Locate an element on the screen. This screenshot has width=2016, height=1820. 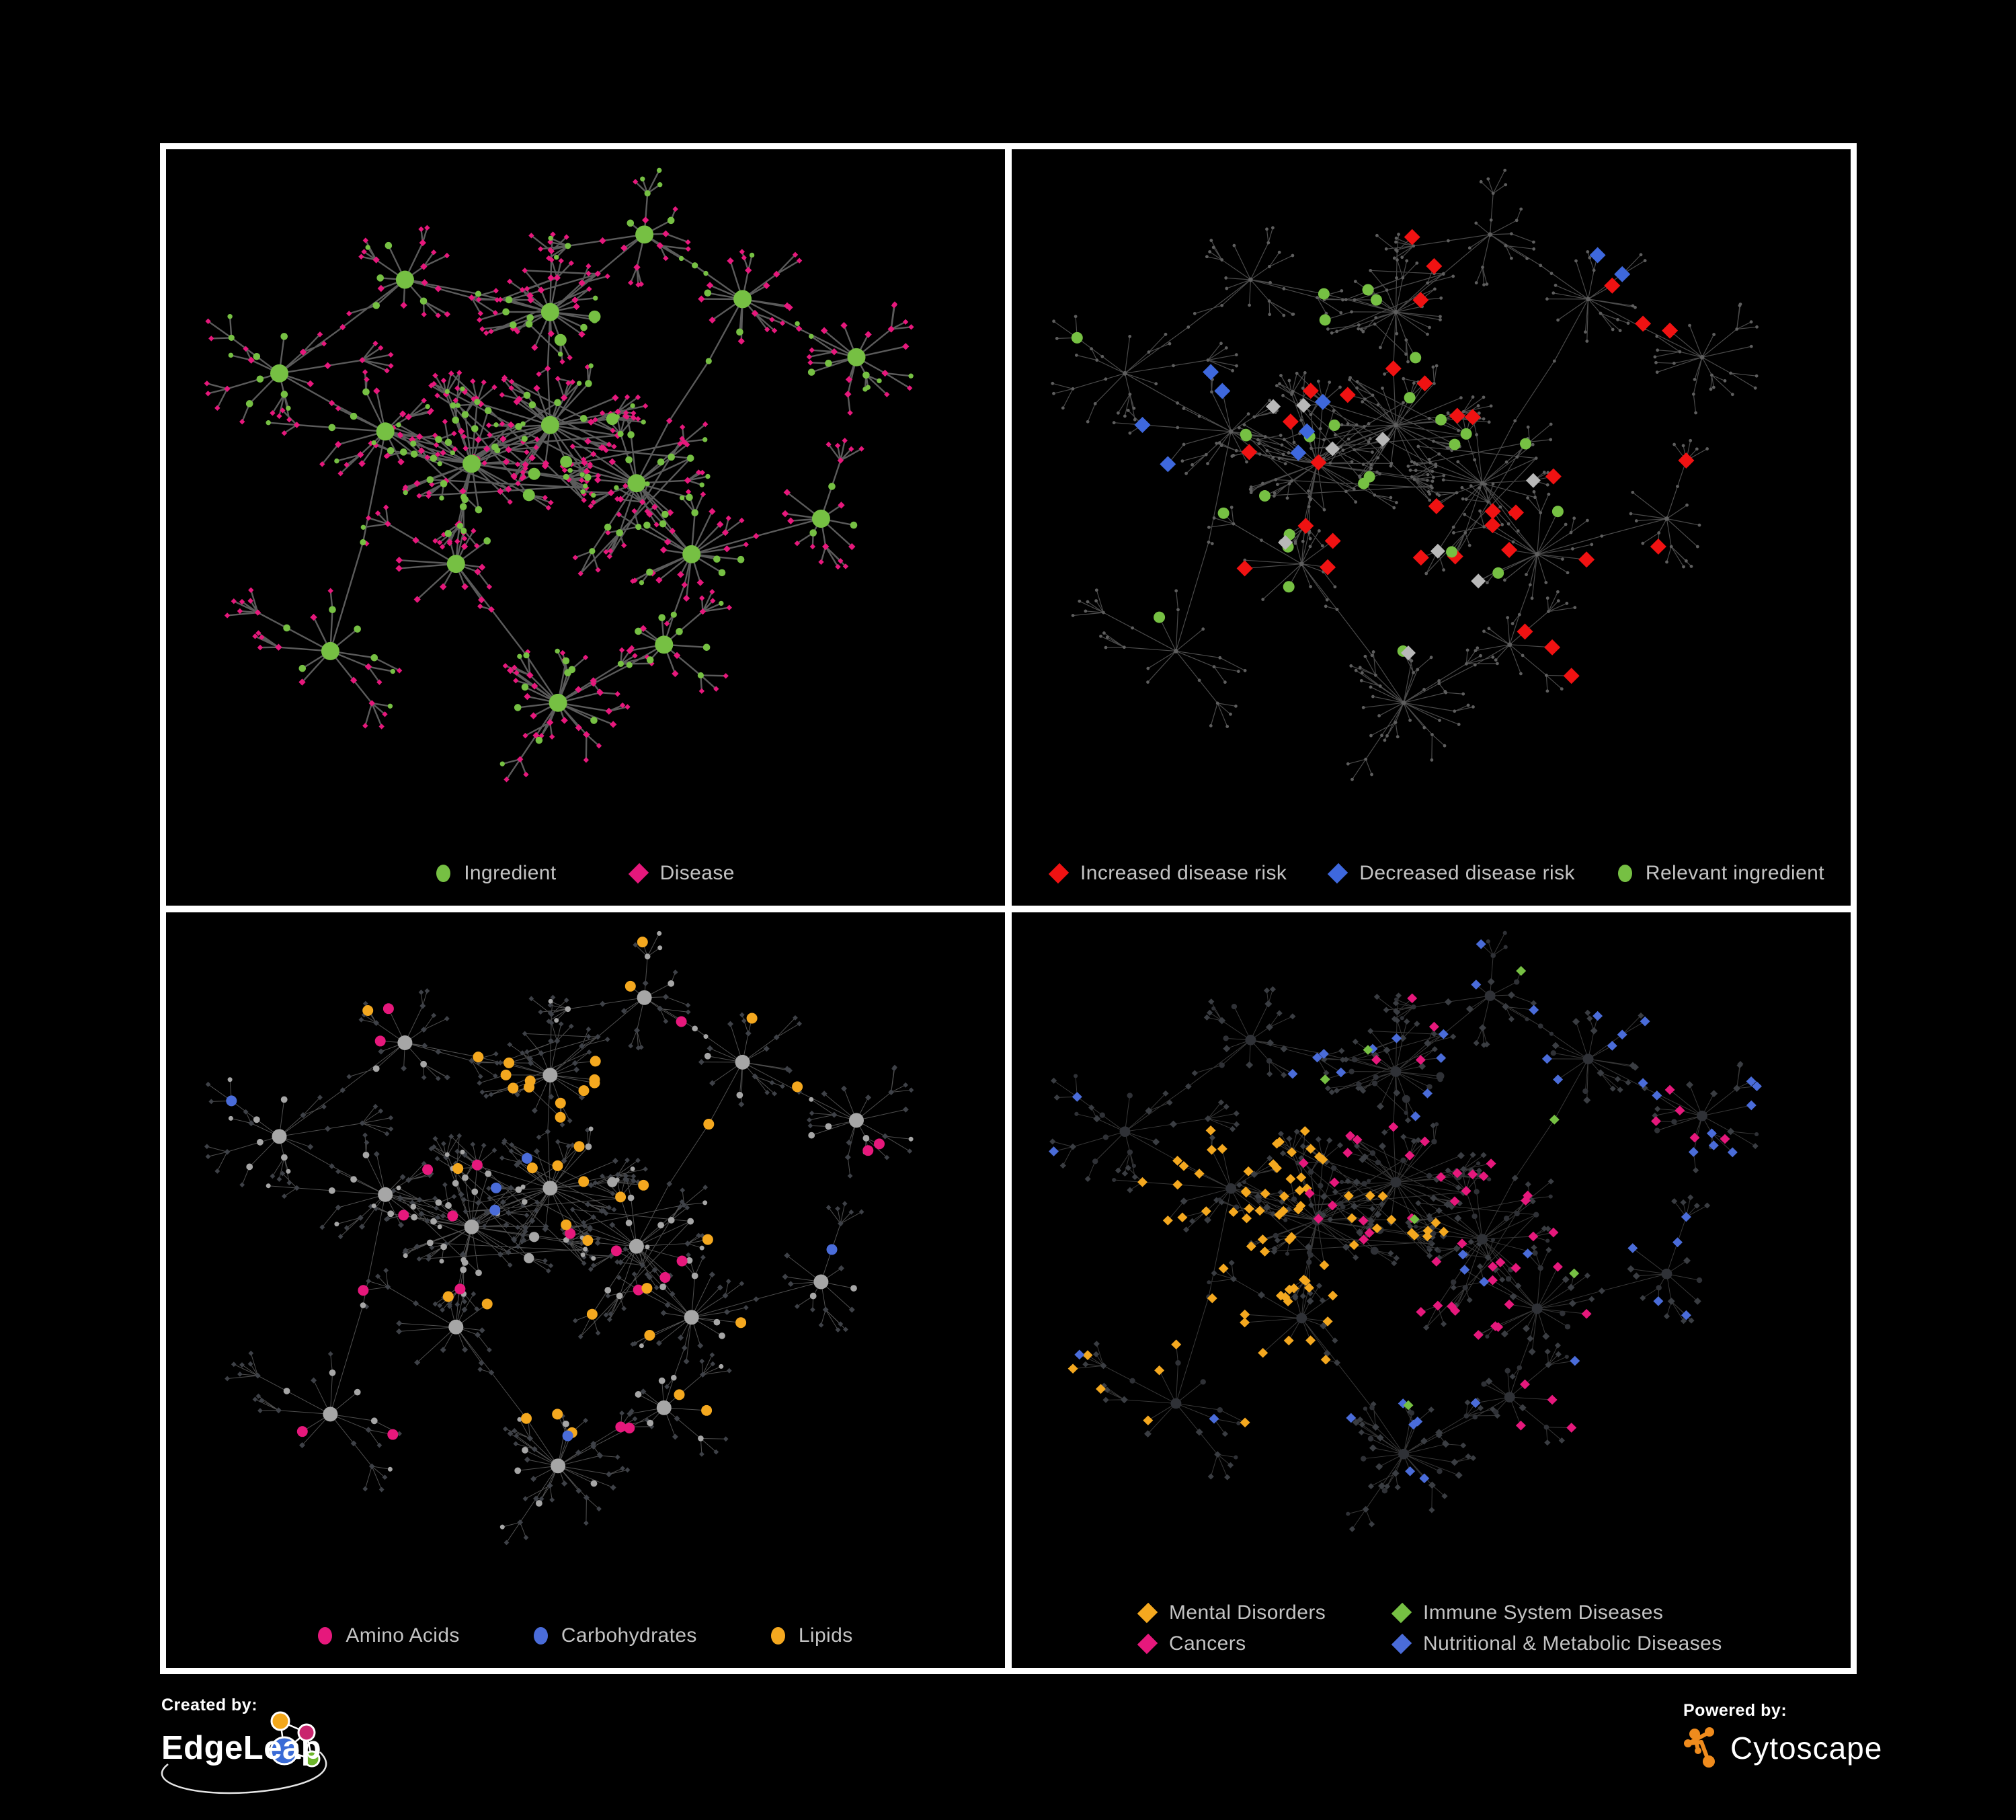
legend-label: Relevant ingredient is located at coordinates (1734, 872).